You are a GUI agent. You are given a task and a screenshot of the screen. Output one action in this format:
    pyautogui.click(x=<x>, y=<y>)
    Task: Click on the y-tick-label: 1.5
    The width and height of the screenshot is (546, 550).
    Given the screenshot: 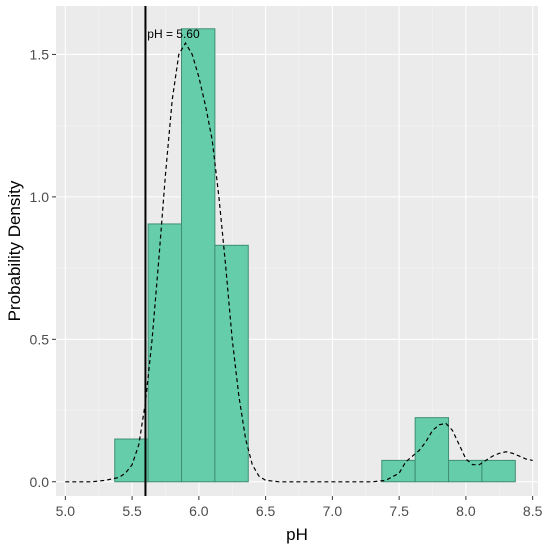 What is the action you would take?
    pyautogui.click(x=40, y=54)
    